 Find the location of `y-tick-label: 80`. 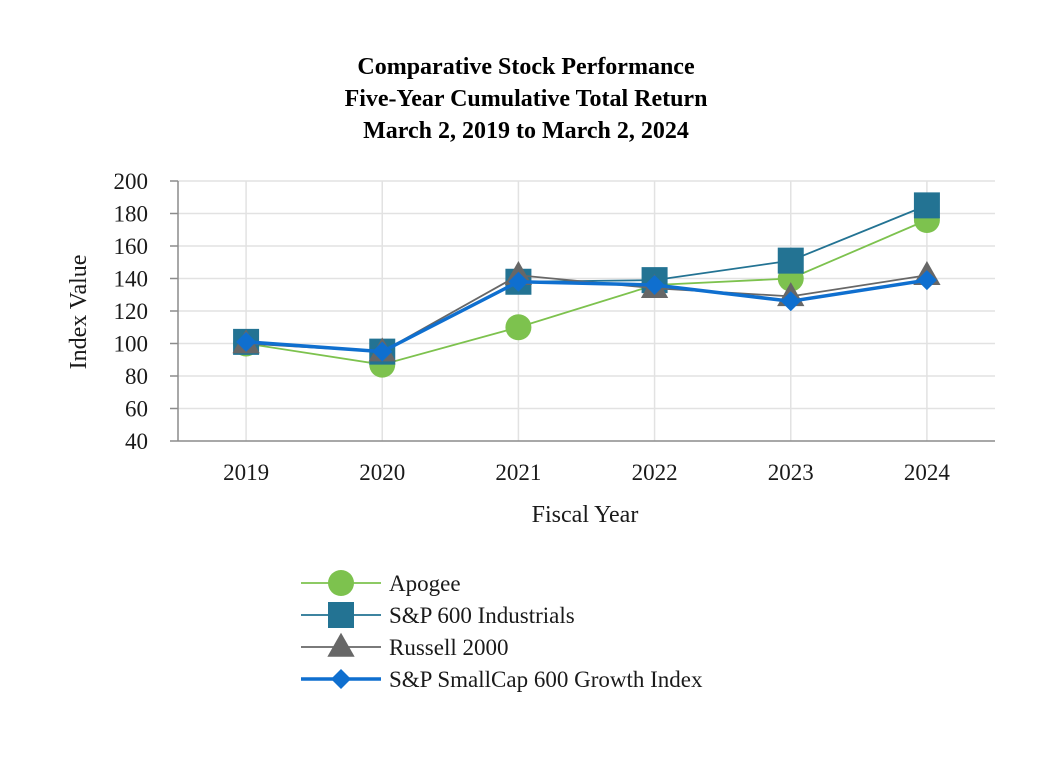

y-tick-label: 80 is located at coordinates (136, 376).